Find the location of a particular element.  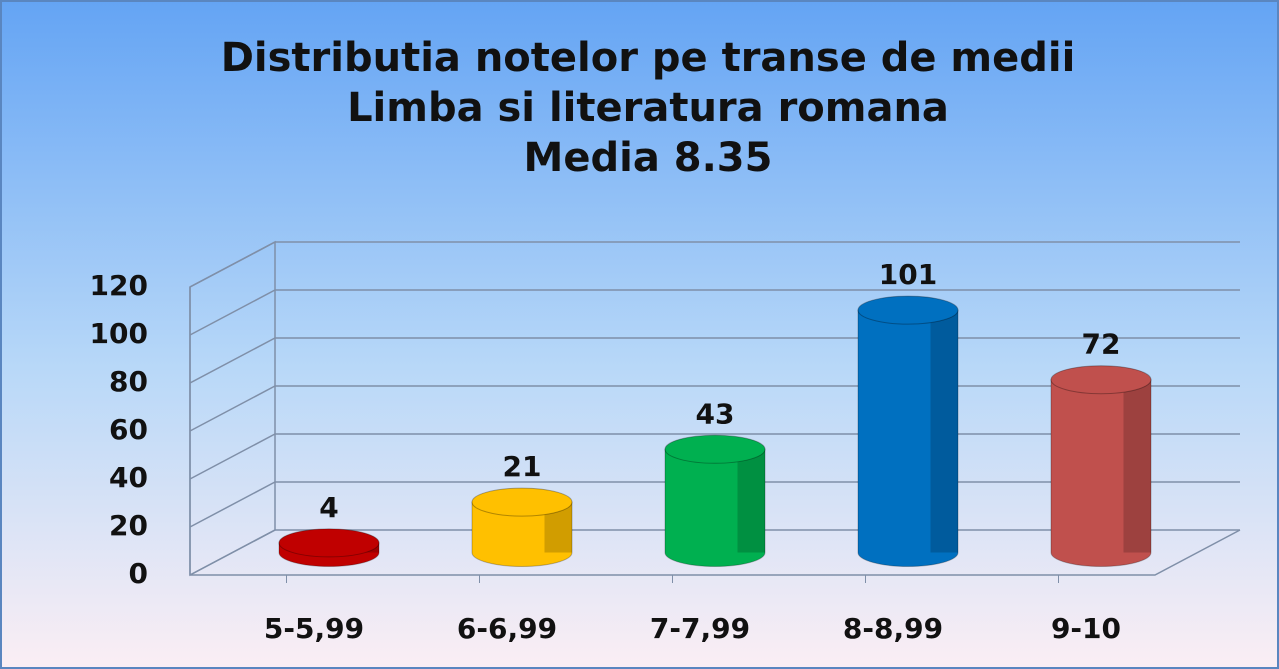

y-tick-label: 120 is located at coordinates (119, 285).